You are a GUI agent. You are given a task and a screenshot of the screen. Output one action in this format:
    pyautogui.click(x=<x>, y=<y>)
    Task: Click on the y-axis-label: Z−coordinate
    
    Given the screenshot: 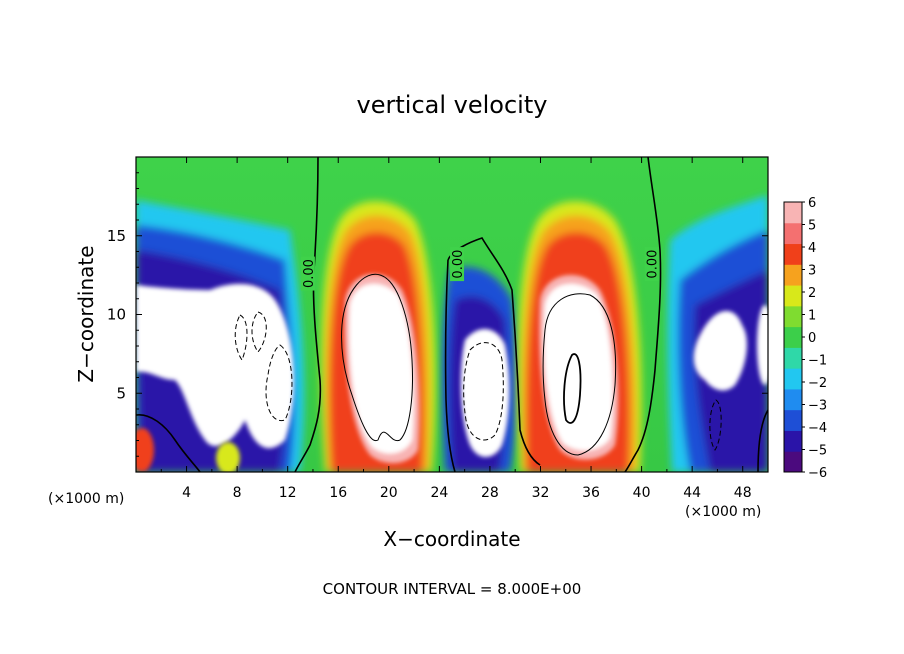 What is the action you would take?
    pyautogui.click(x=86, y=313)
    